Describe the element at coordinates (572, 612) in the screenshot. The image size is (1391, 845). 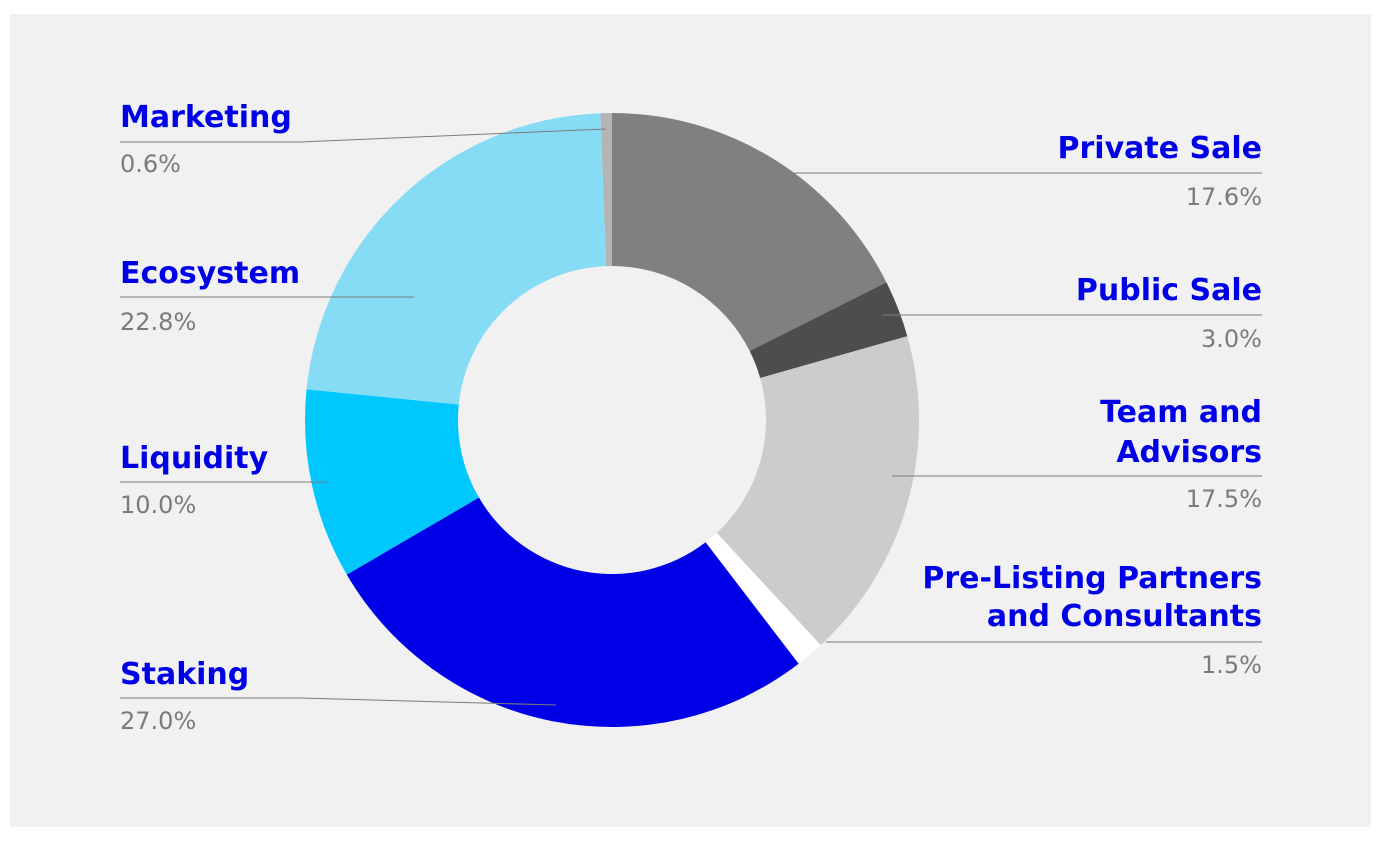
I see `slice-staking` at that location.